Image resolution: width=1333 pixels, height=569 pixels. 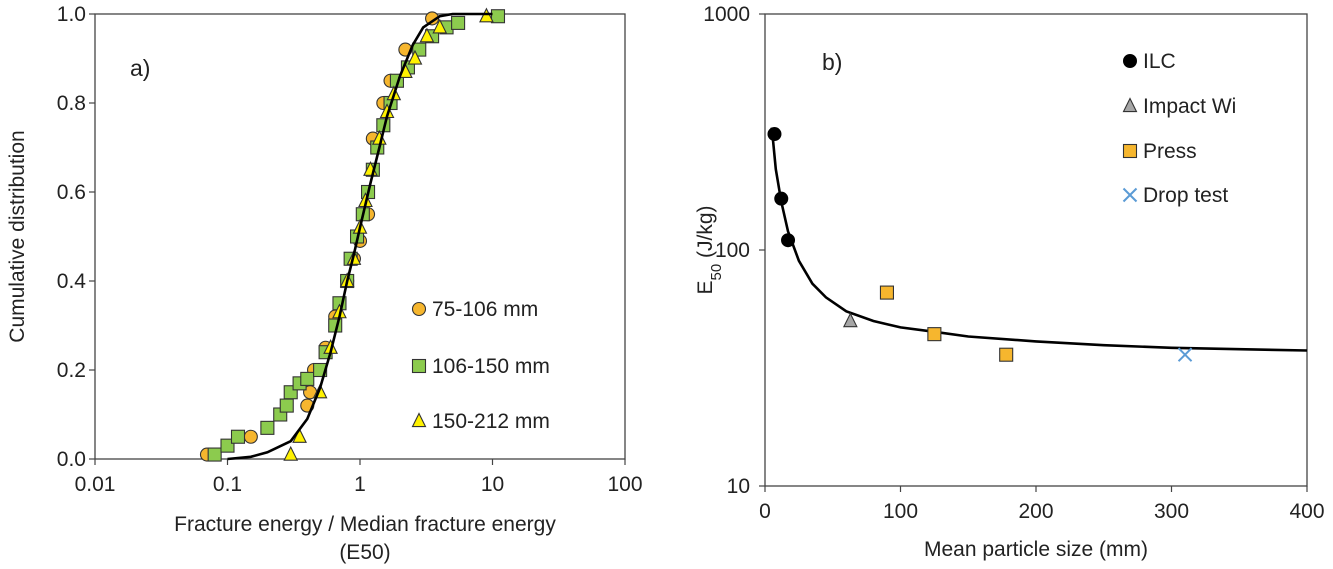 I want to click on y-tick-label: 0.0, so click(x=71, y=459).